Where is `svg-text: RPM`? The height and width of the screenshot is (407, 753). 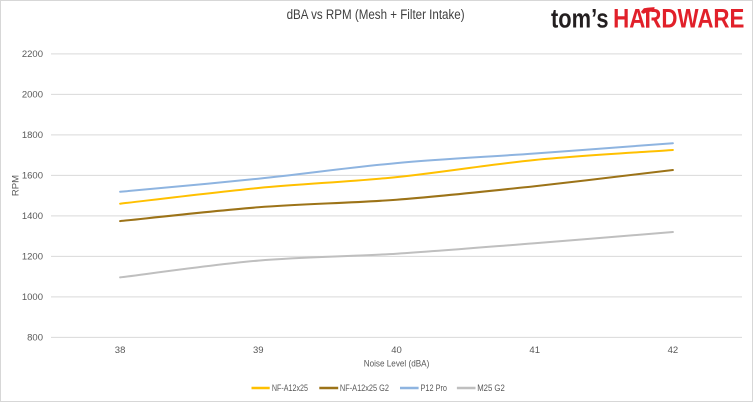
svg-text: RPM is located at coordinates (16, 185).